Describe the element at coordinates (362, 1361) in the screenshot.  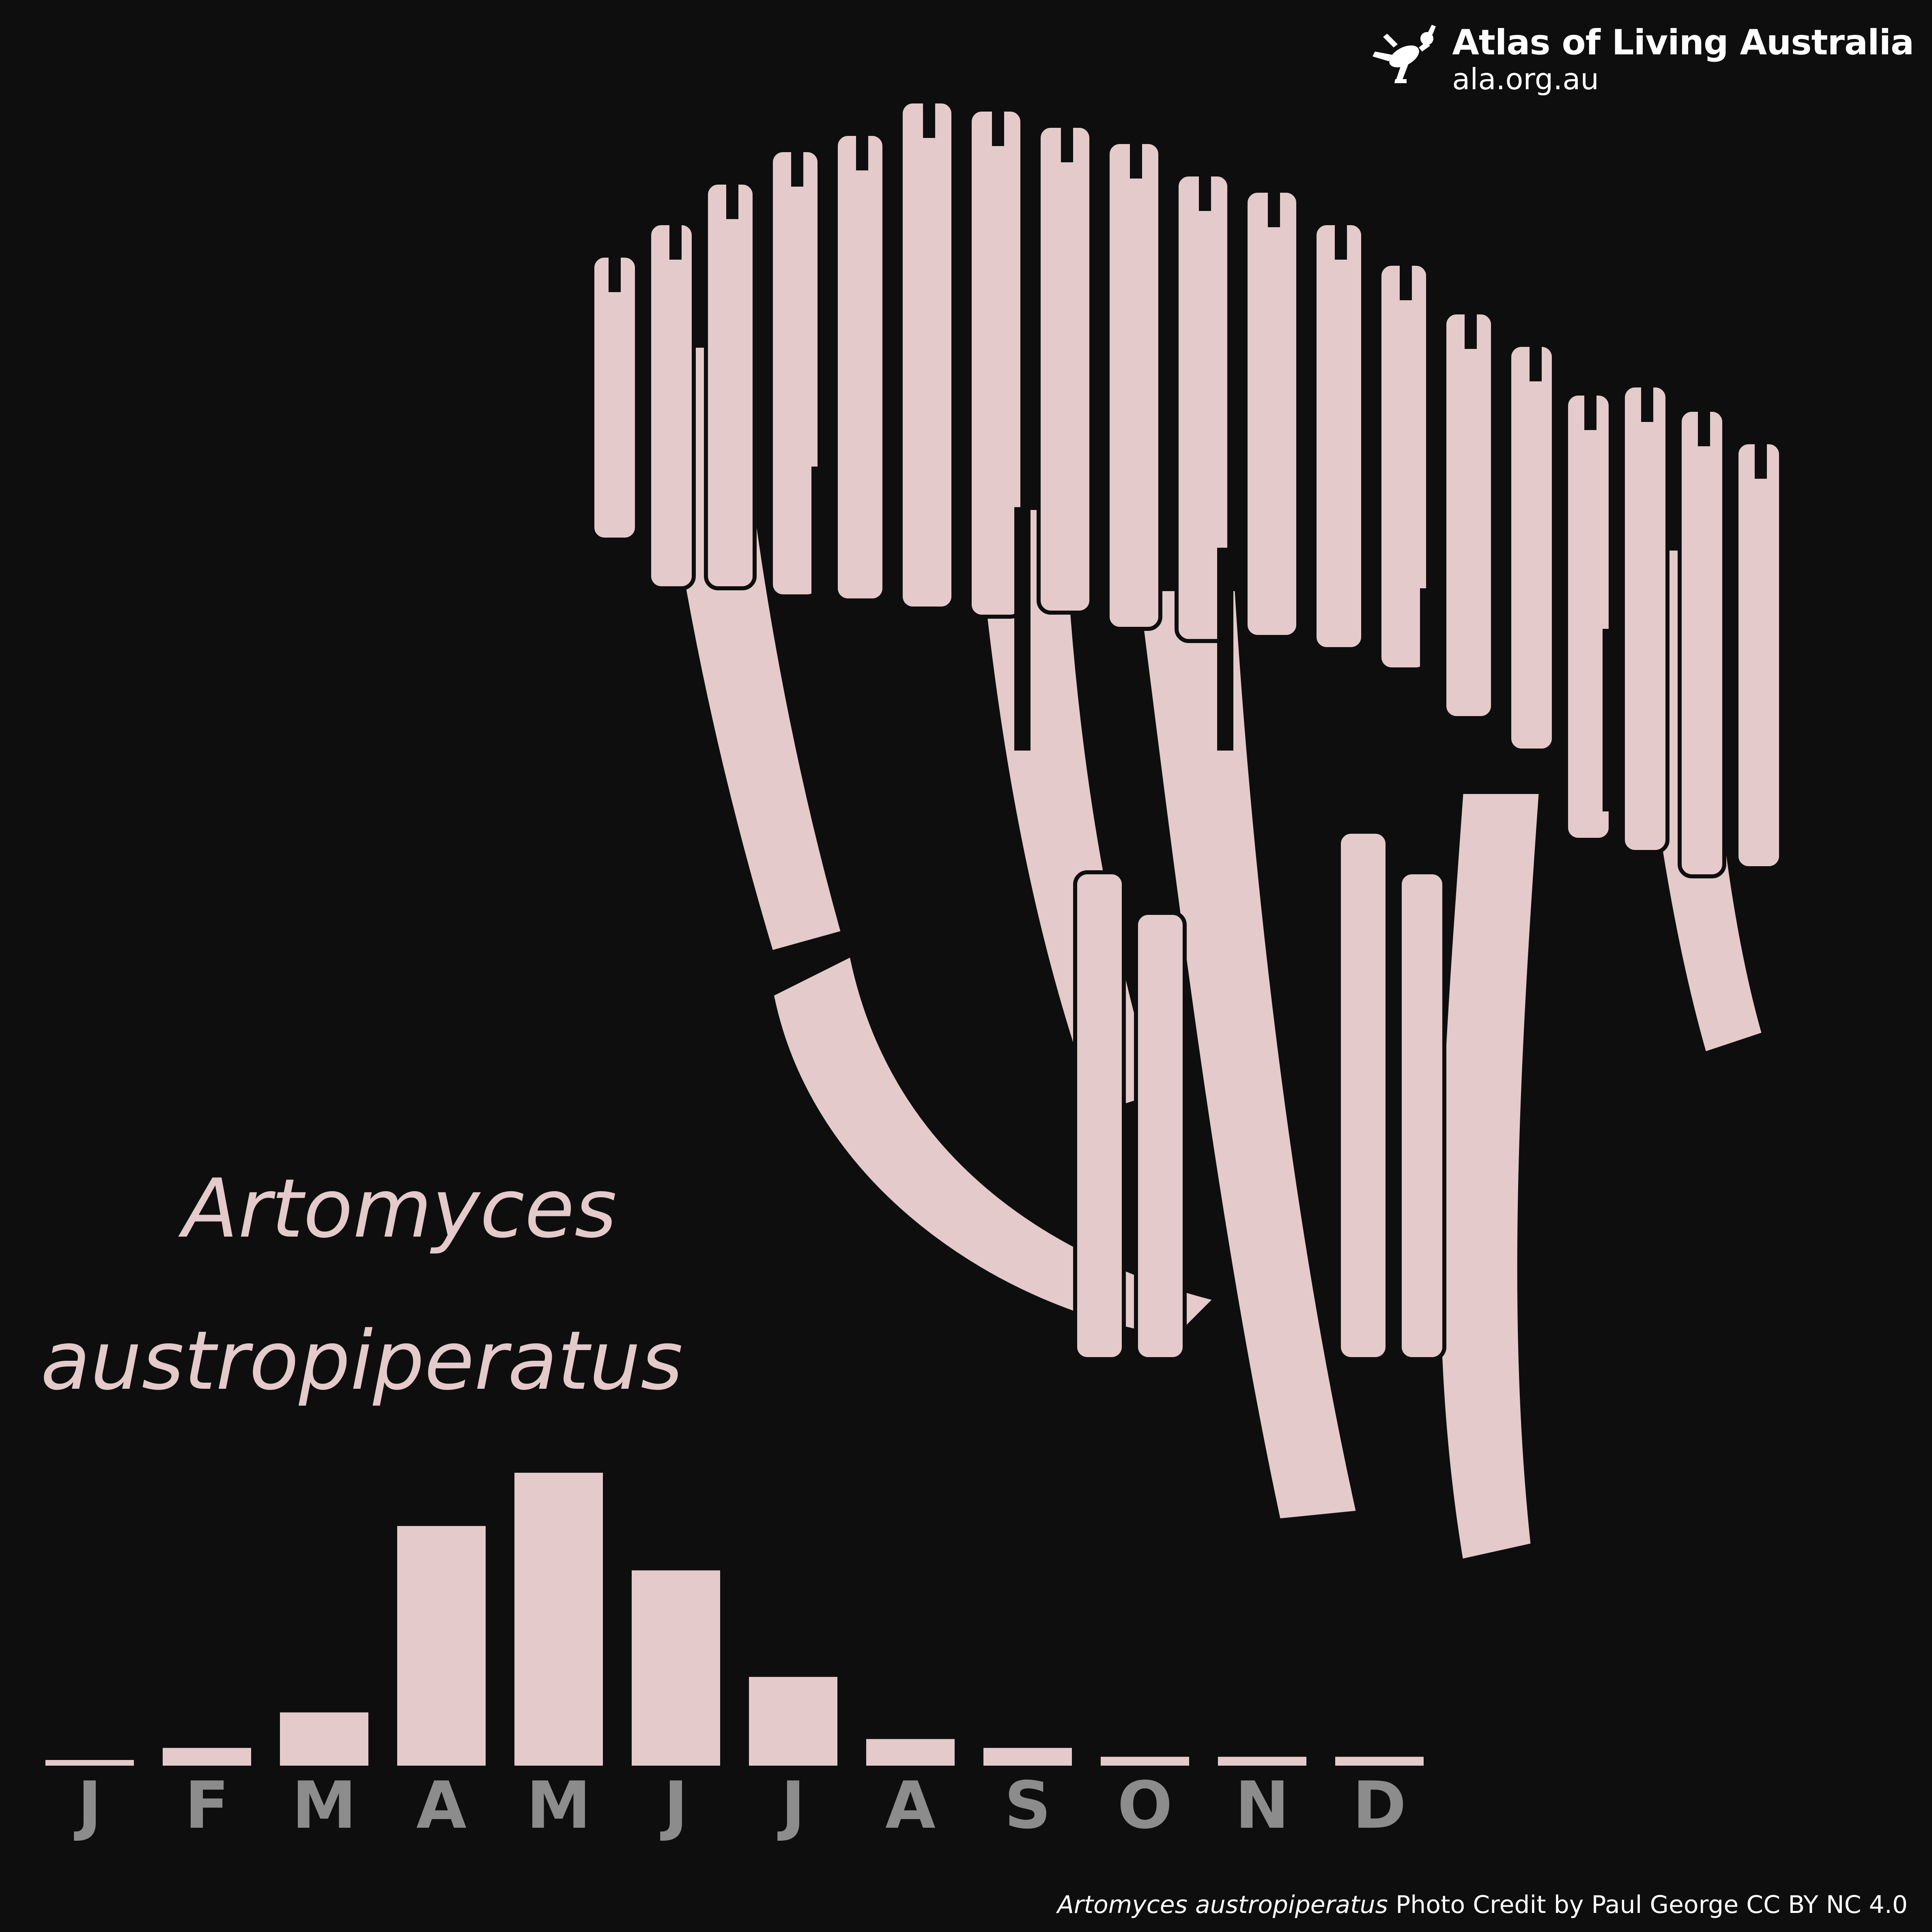
I see `species-title-epithet: austropiperatus` at that location.